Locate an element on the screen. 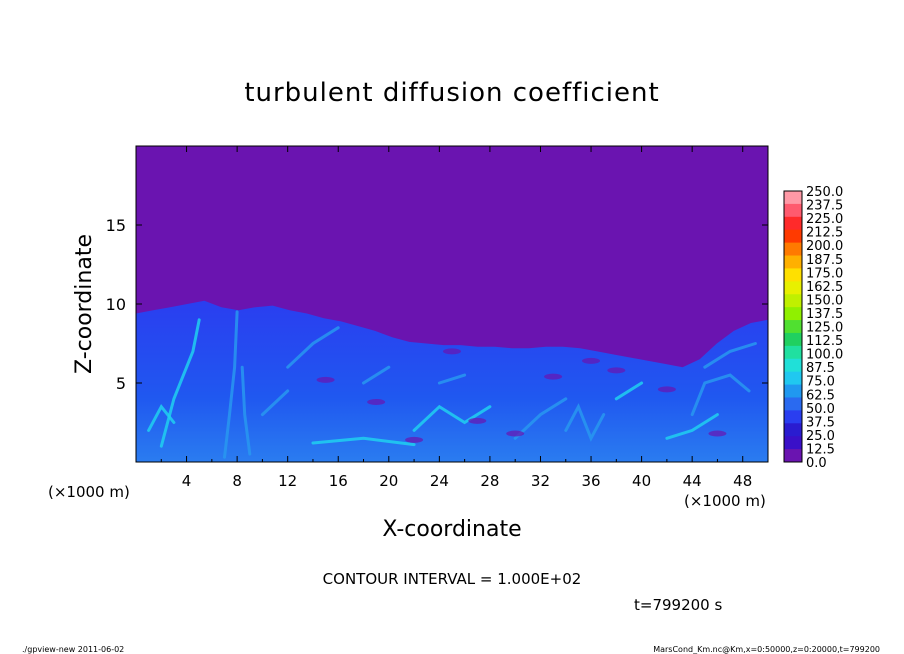 Image resolution: width=904 pixels, height=654 pixels. x-unit-label-left: (×1000 m) is located at coordinates (89, 492).